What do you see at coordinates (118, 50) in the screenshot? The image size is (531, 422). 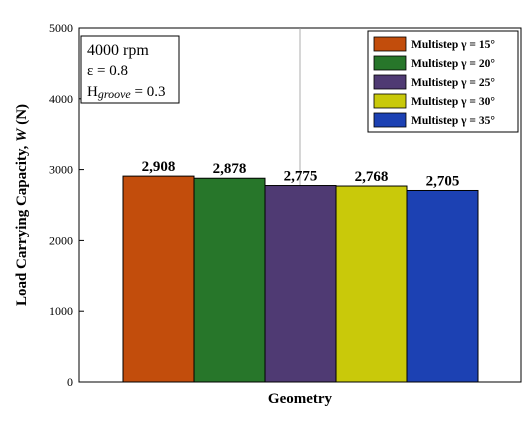 I see `annotation-speed: 4000 rpm` at bounding box center [118, 50].